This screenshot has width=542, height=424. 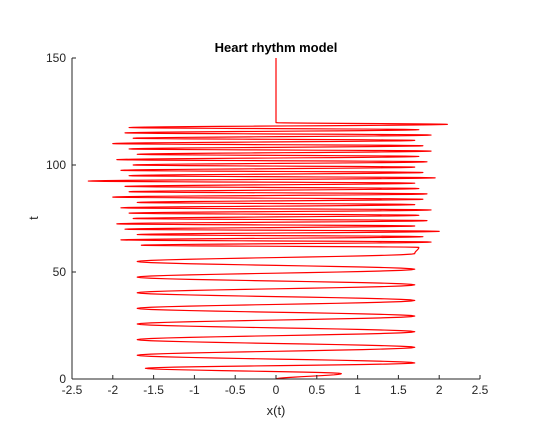 I want to click on y-tick-label: 0, so click(x=62, y=379).